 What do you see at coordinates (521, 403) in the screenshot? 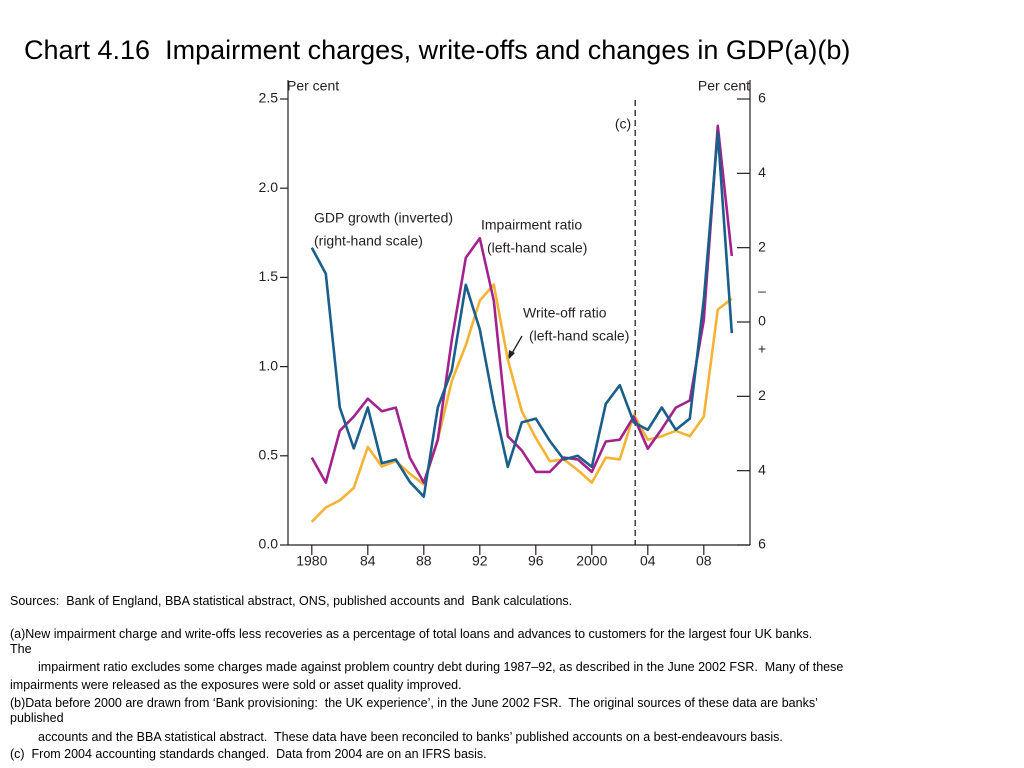
I see `series-line` at bounding box center [521, 403].